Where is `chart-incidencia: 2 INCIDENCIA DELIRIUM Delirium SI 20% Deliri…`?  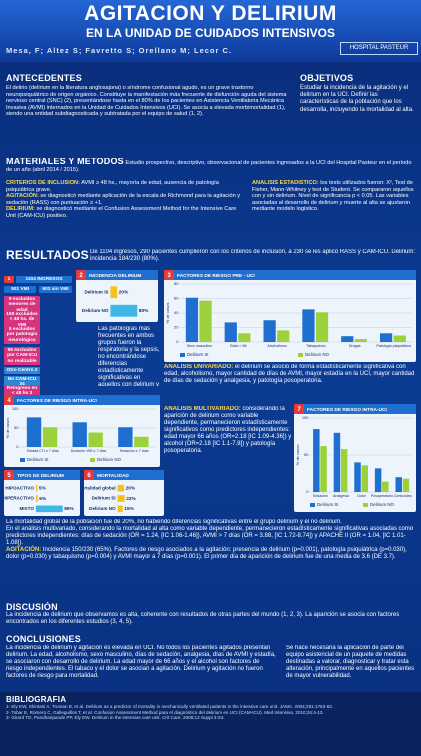 chart-incidencia: 2 INCIDENCIA DELIRIUM Delirium SI 20% Deliri… is located at coordinates (117, 296).